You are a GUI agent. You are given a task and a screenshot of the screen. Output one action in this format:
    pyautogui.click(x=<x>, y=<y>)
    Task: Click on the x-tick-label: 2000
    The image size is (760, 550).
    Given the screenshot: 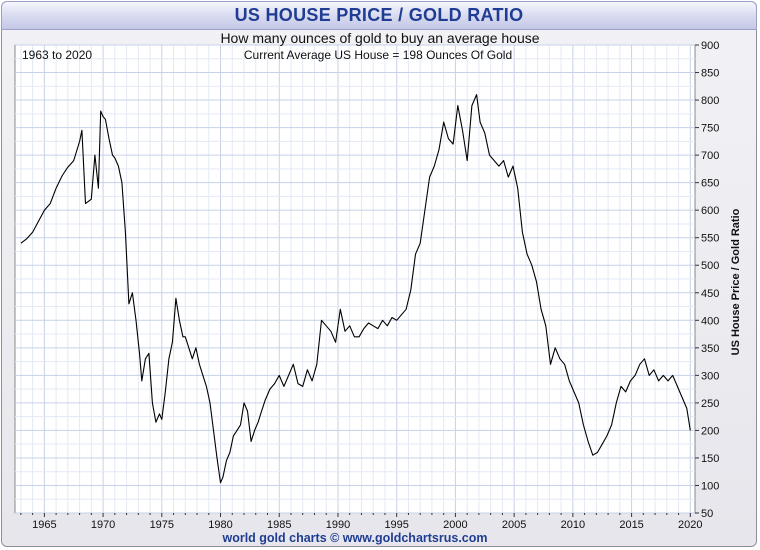 What is the action you would take?
    pyautogui.click(x=455, y=525)
    